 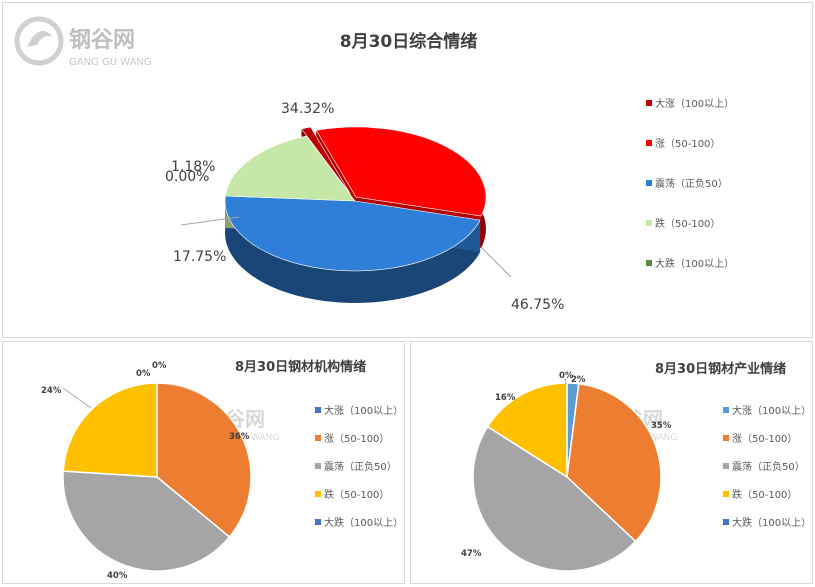 What do you see at coordinates (537, 305) in the screenshot?
I see `data-label-2: 46.75%` at bounding box center [537, 305].